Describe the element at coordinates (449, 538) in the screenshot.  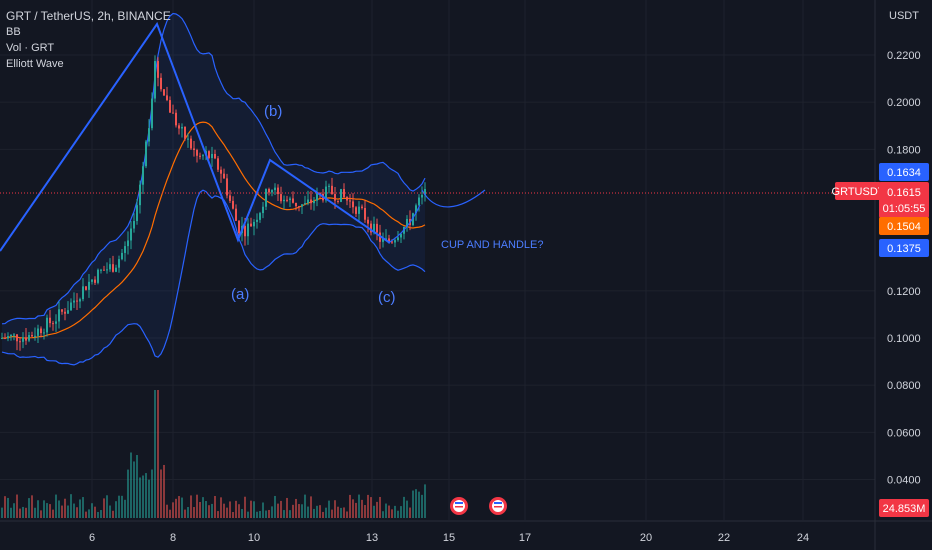
I see `time-axis-tick: 15` at that location.